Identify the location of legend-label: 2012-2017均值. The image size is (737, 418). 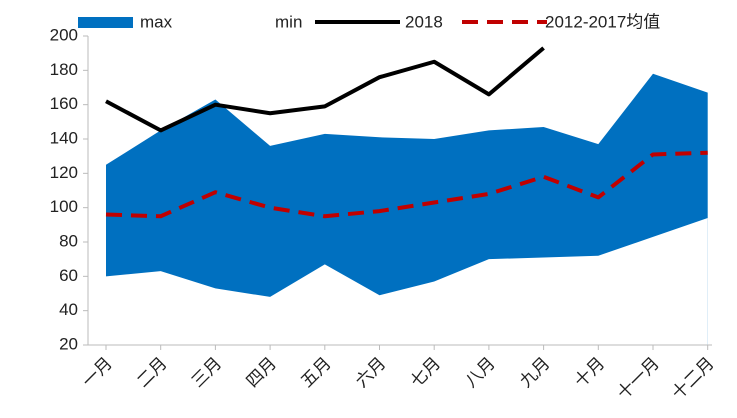
(602, 21).